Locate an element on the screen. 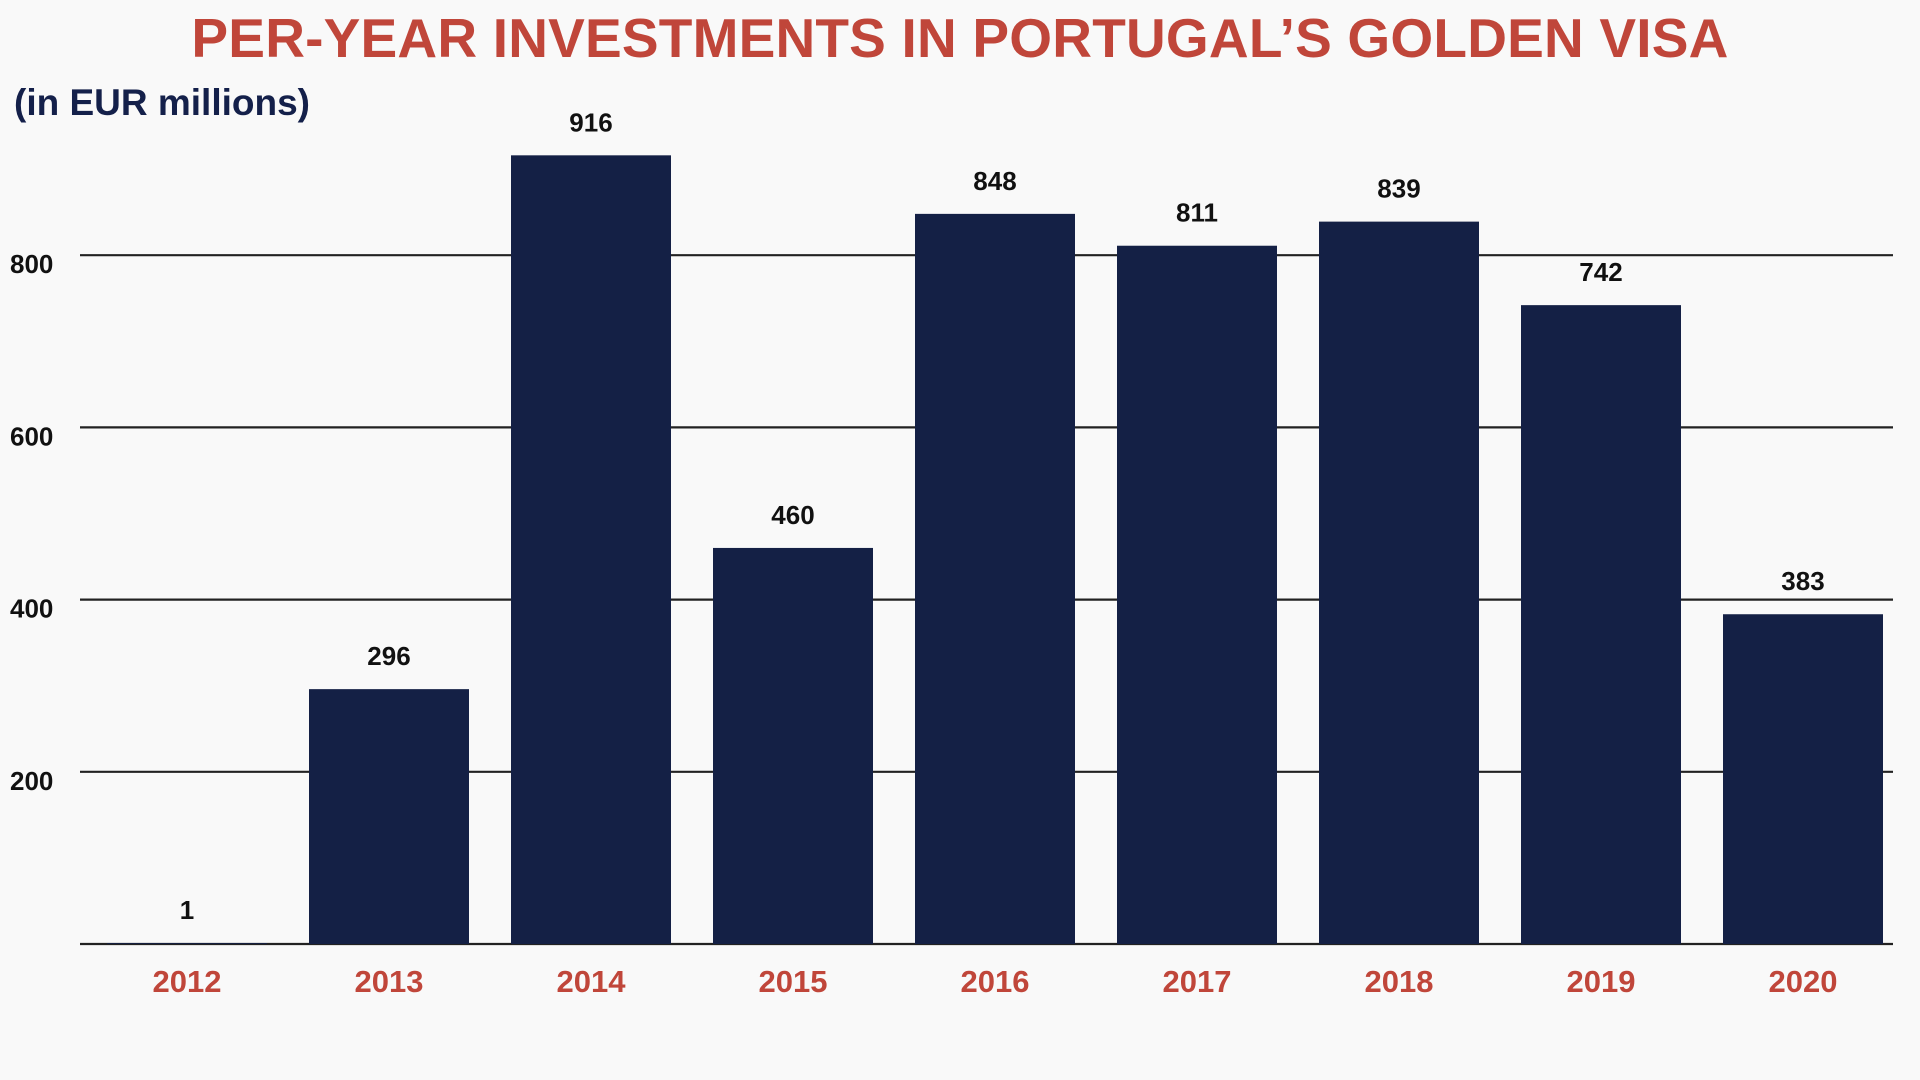  x-tick-label-2016: 2016 is located at coordinates (995, 981).